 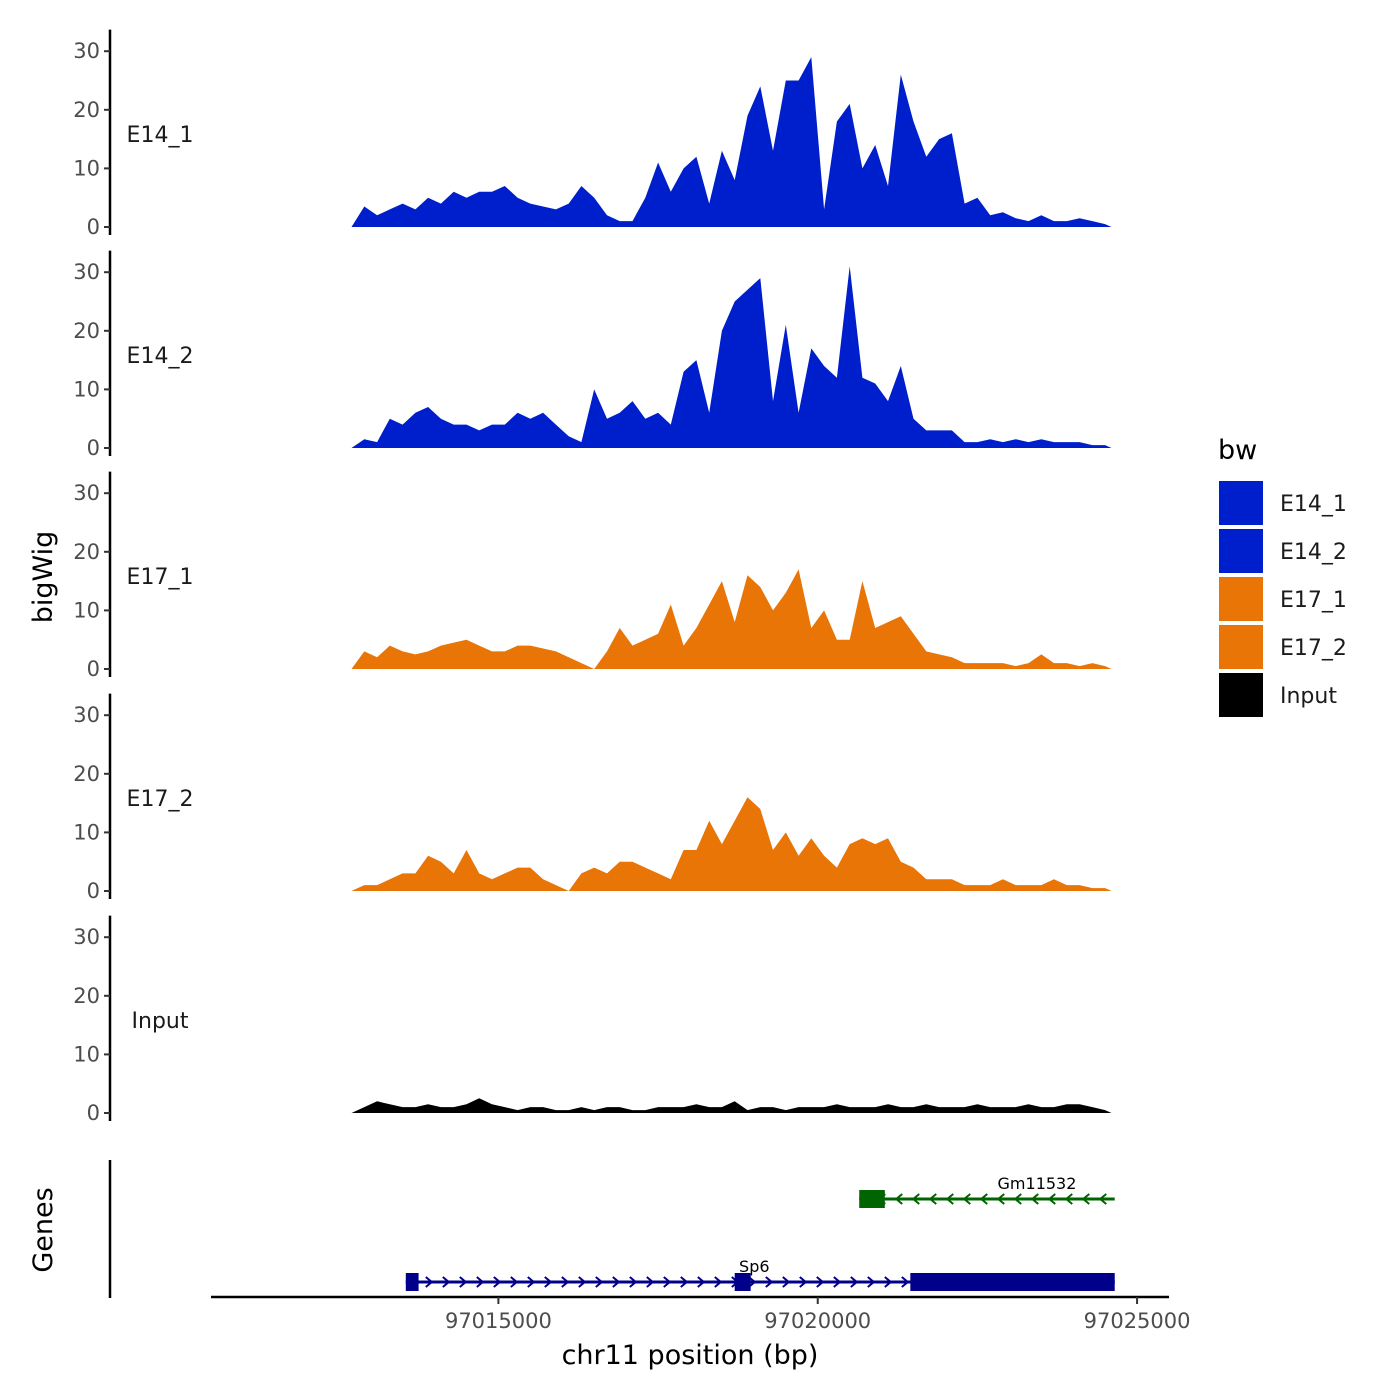 What do you see at coordinates (1313, 552) in the screenshot?
I see `legend-label-e14-2: E14_2` at bounding box center [1313, 552].